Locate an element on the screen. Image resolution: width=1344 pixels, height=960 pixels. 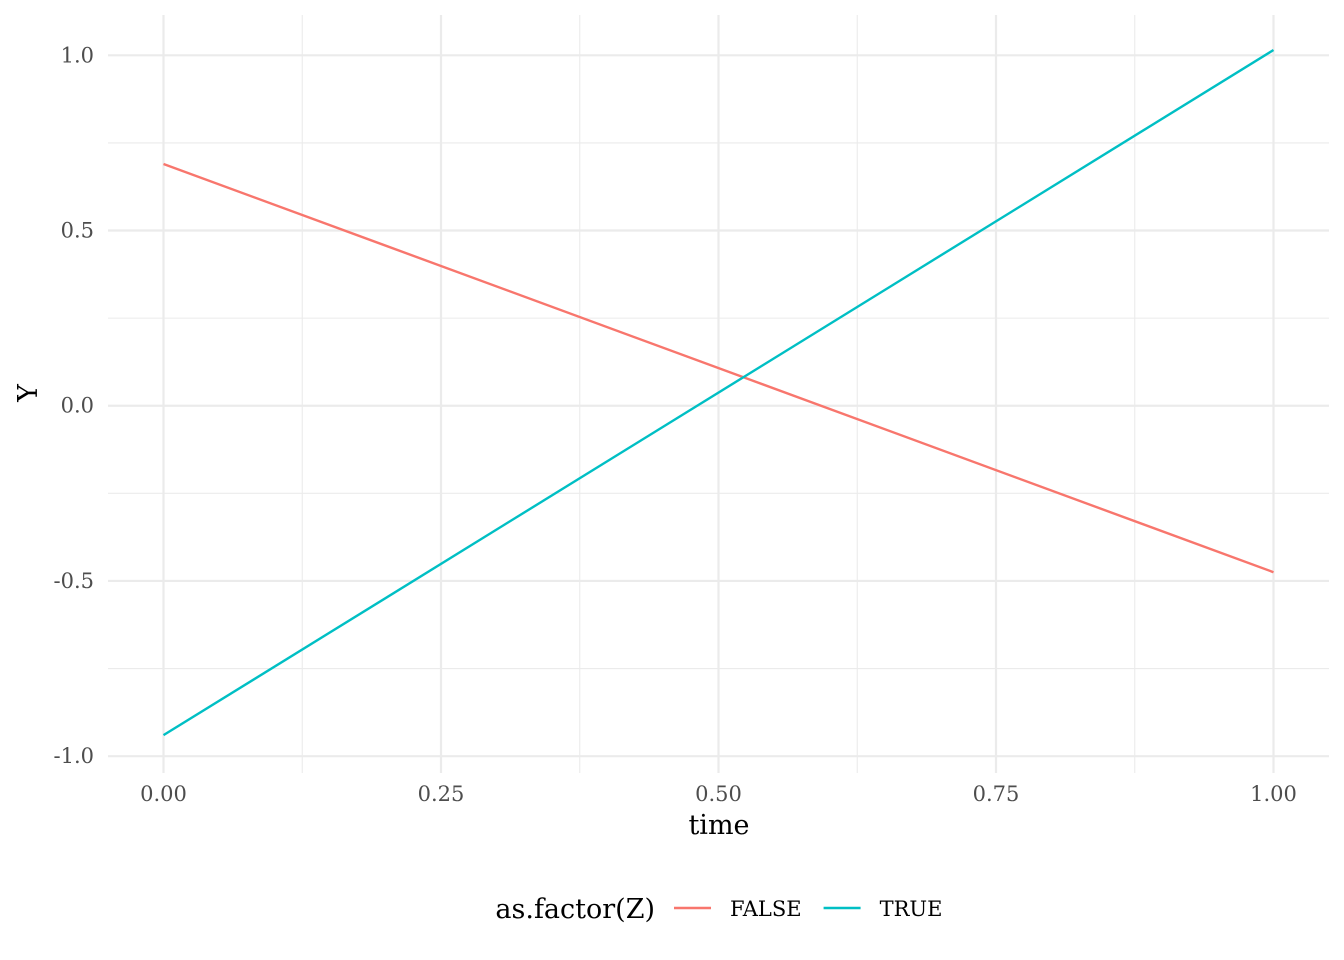
y-tick-label: -0.5 is located at coordinates (74, 581).